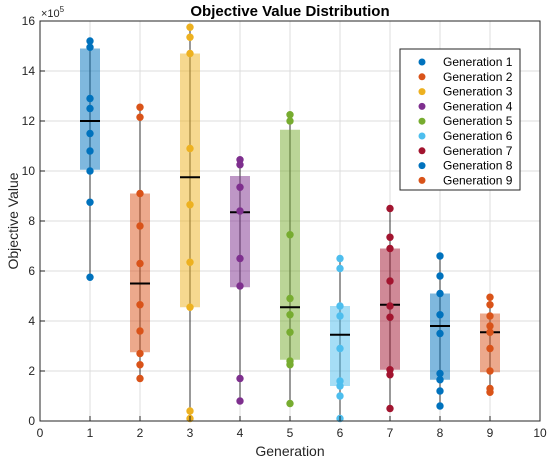 Image resolution: width=550 pixels, height=462 pixels. What do you see at coordinates (440, 433) in the screenshot?
I see `x-tick-label: 8` at bounding box center [440, 433].